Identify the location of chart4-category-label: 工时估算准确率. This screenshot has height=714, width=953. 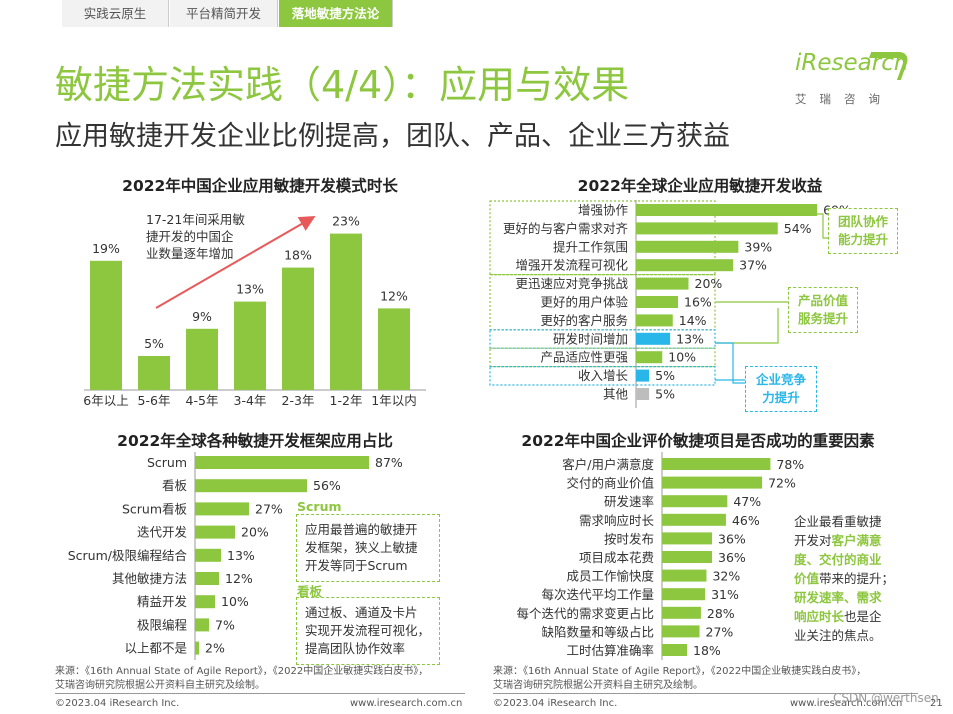
(610, 650).